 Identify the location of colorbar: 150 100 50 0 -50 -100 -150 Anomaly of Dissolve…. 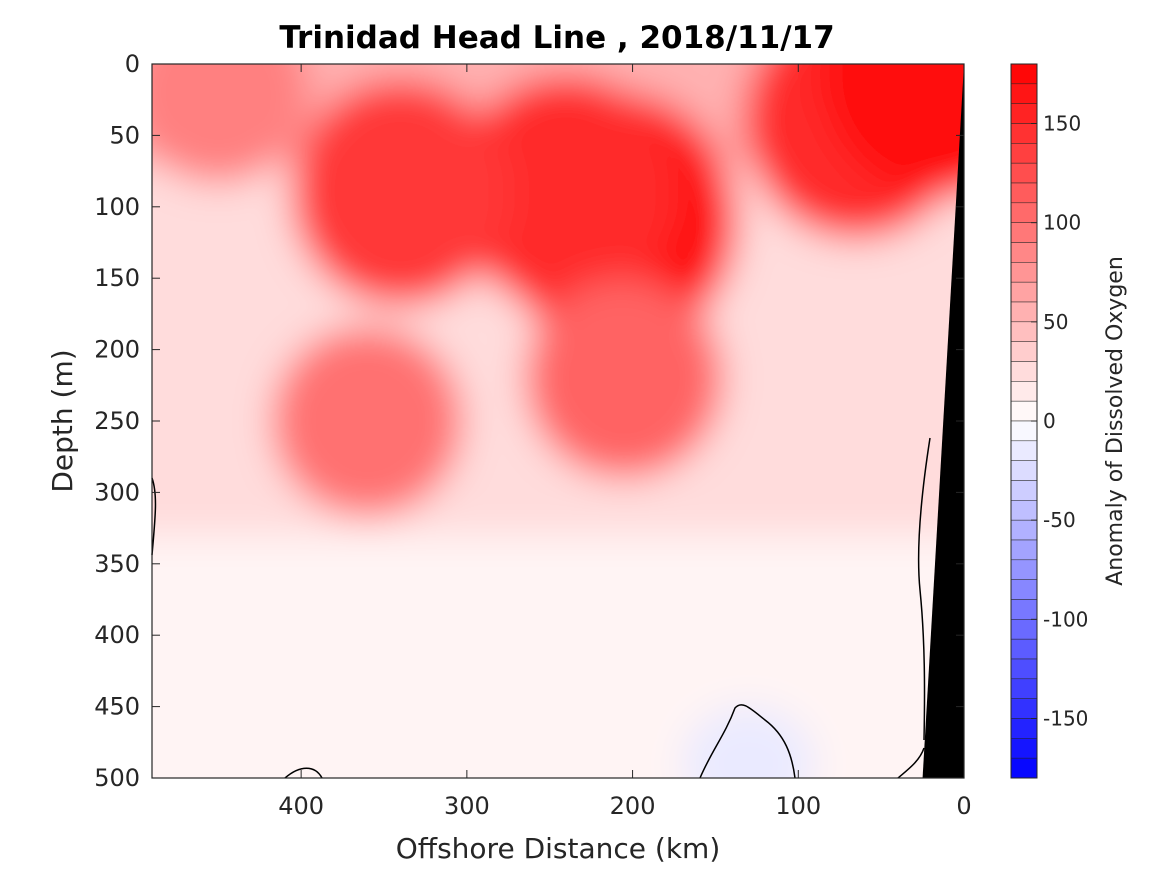
(1069, 421).